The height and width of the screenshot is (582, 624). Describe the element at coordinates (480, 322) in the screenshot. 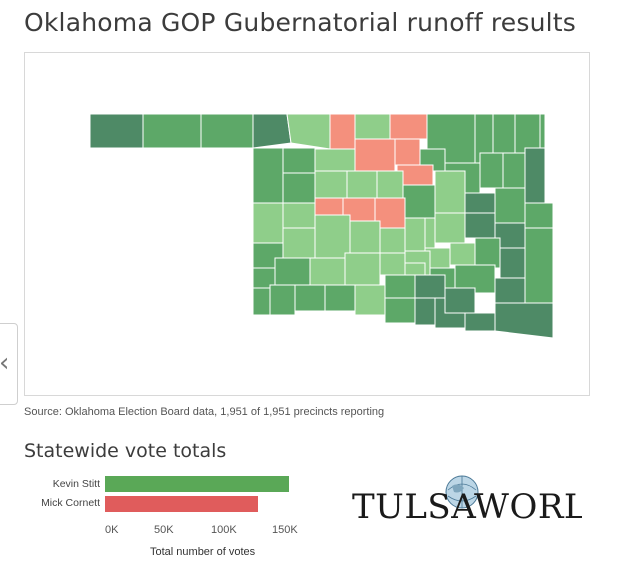

I see `county-choctaw` at that location.